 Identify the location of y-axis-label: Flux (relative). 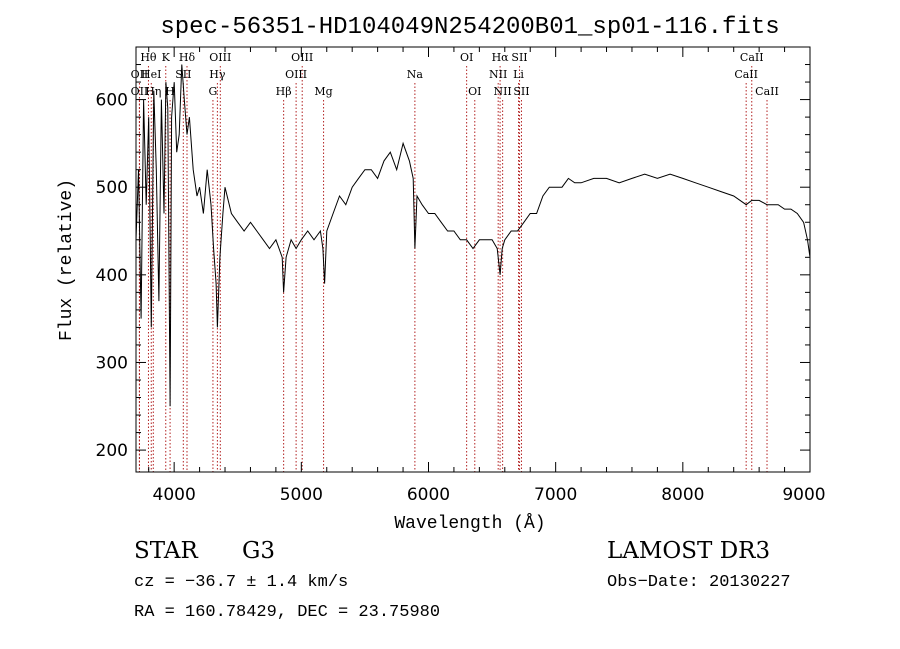
(67, 260).